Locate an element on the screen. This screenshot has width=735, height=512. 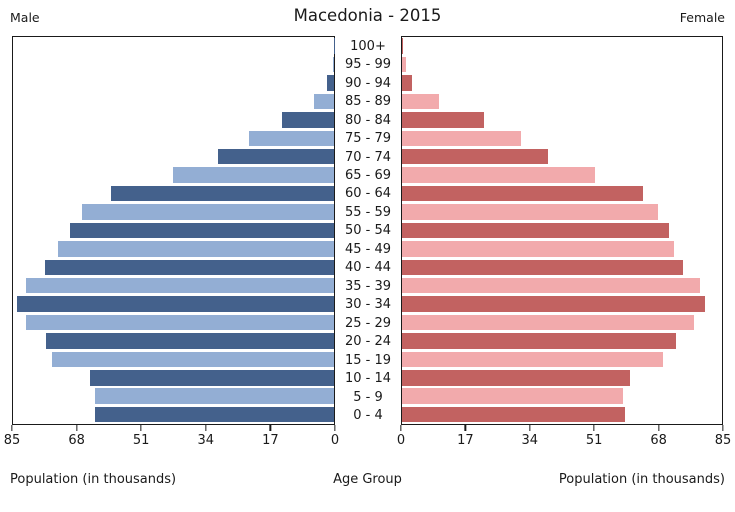
male-x-axis: 85 68 51 34 17 0 is located at coordinates (171, 441).